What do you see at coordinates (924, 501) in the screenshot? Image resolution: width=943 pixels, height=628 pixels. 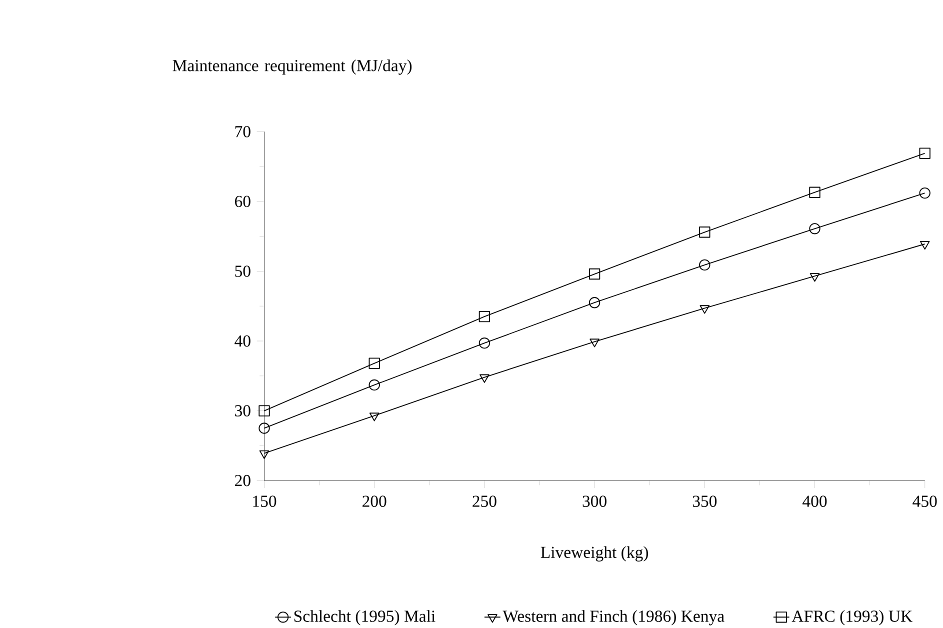 I see `x-tick-label: 450` at bounding box center [924, 501].